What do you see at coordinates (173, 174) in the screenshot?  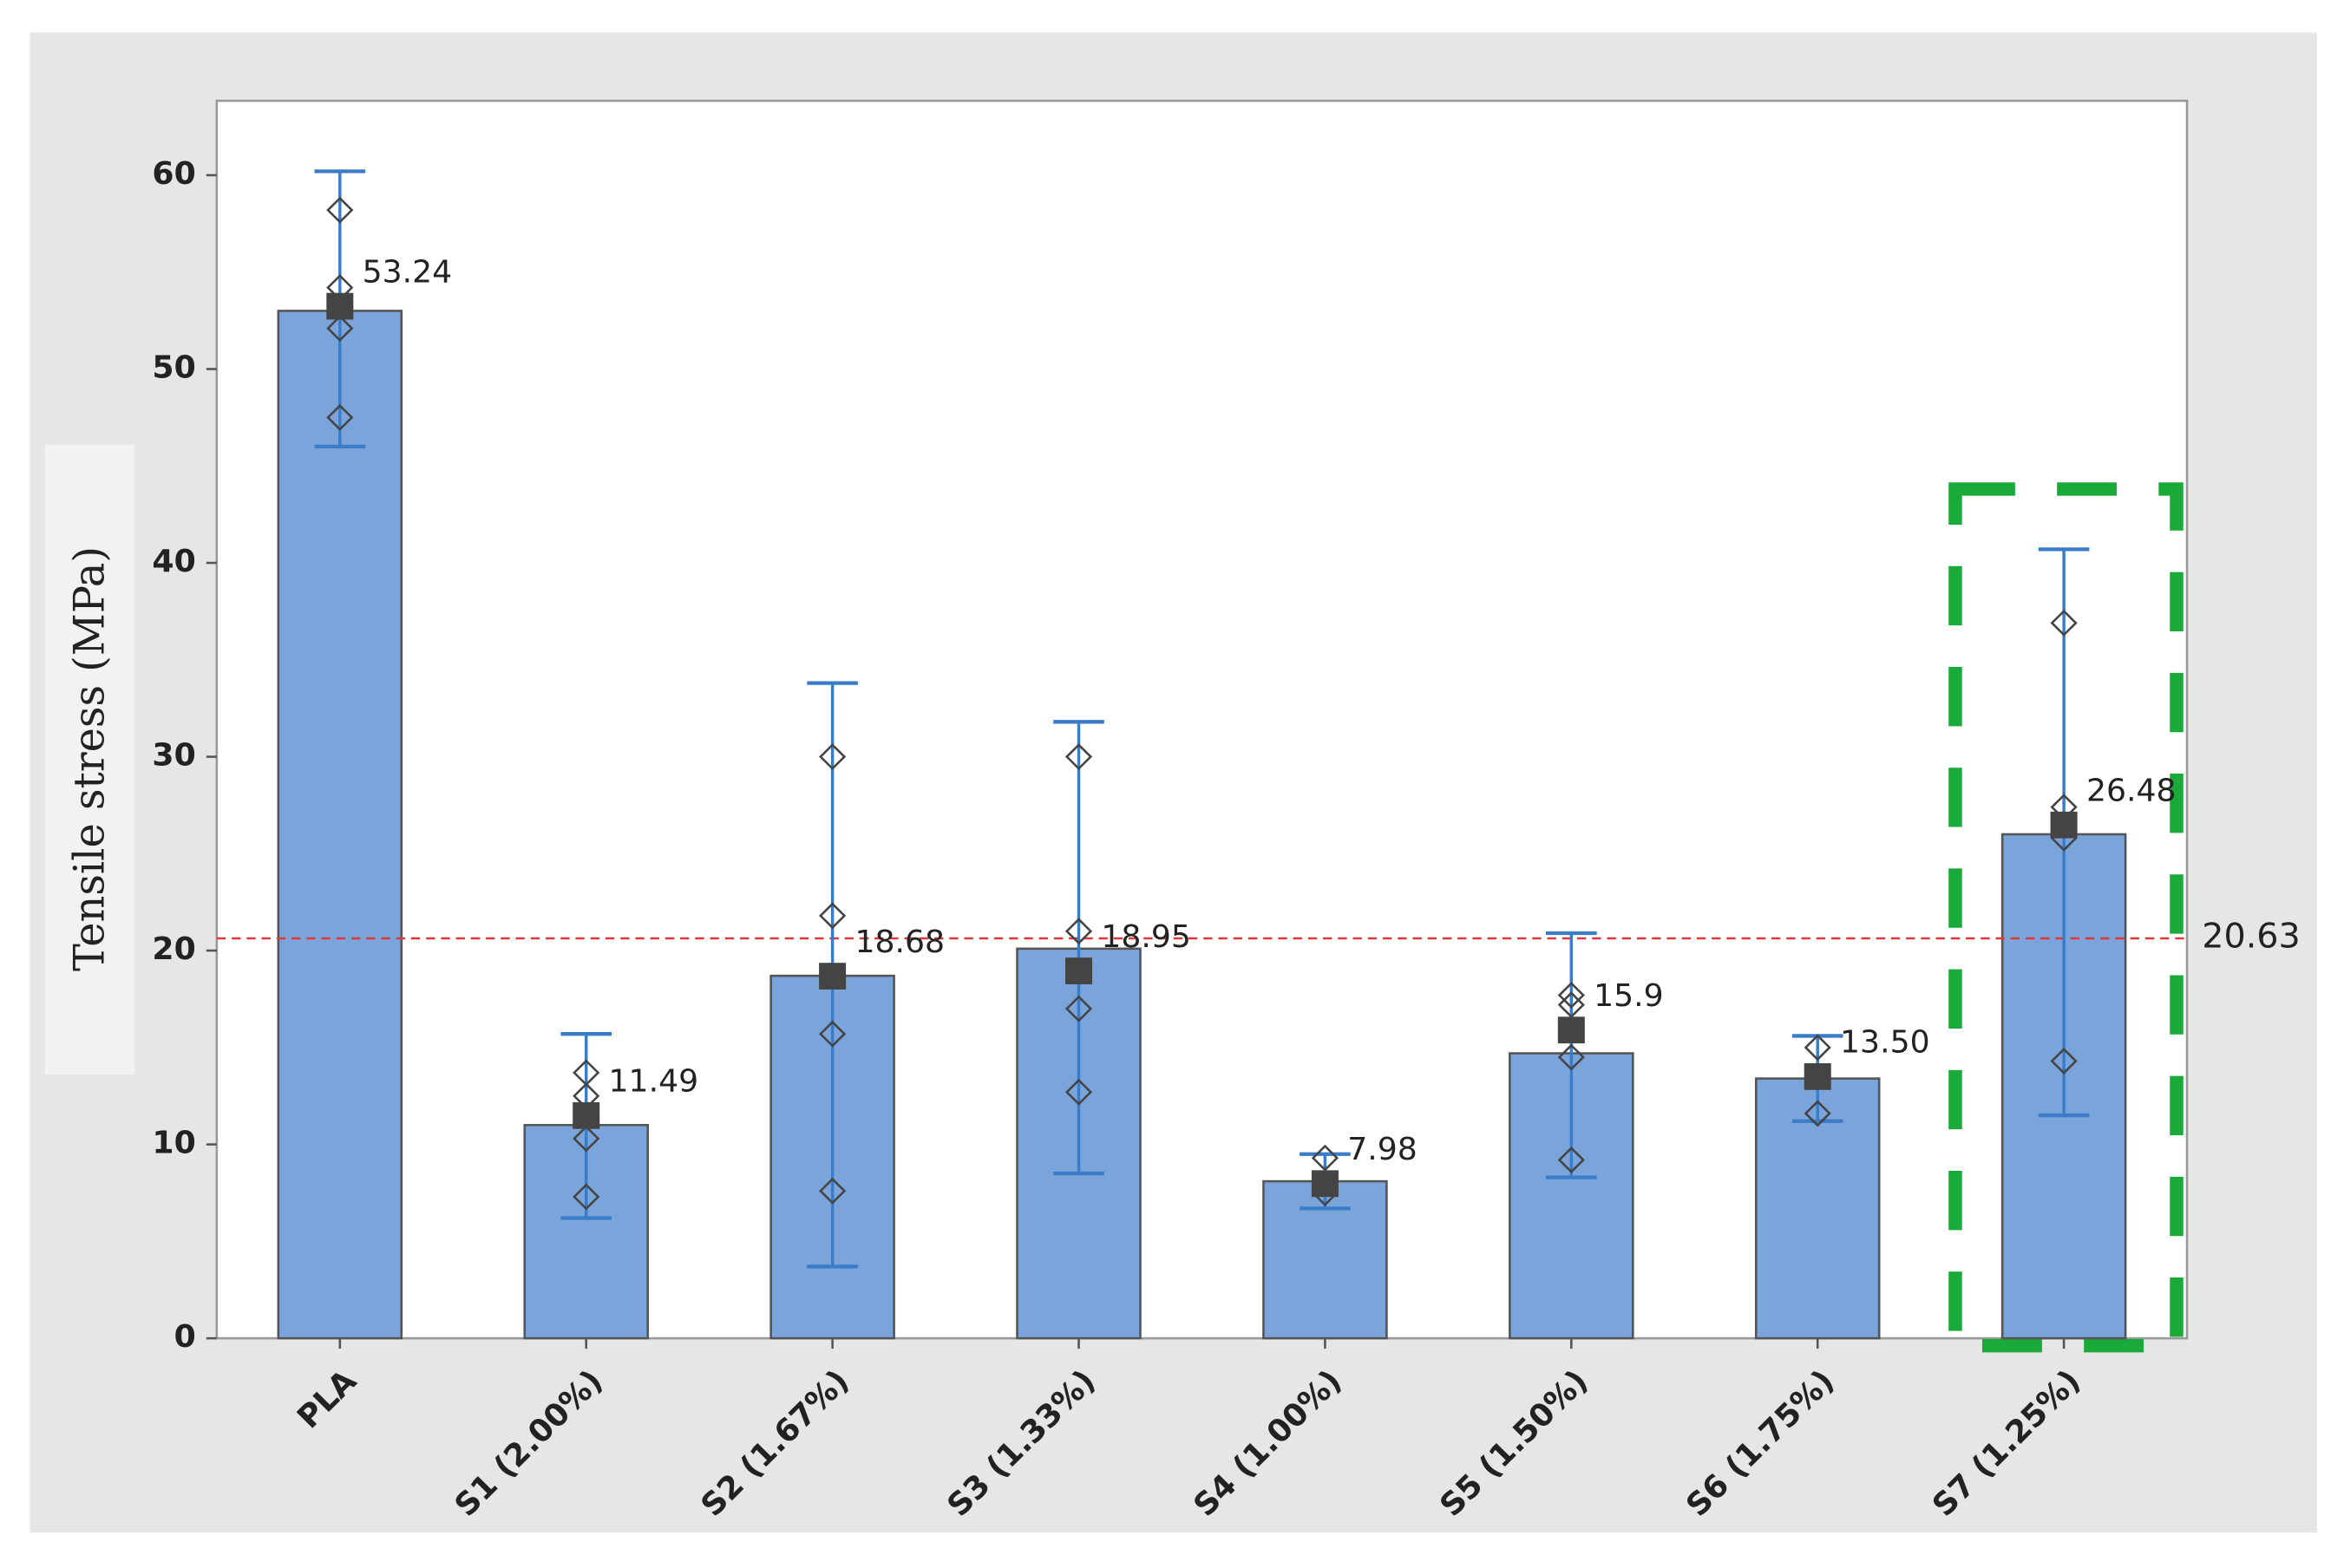 I see `y-tick-label: 60` at bounding box center [173, 174].